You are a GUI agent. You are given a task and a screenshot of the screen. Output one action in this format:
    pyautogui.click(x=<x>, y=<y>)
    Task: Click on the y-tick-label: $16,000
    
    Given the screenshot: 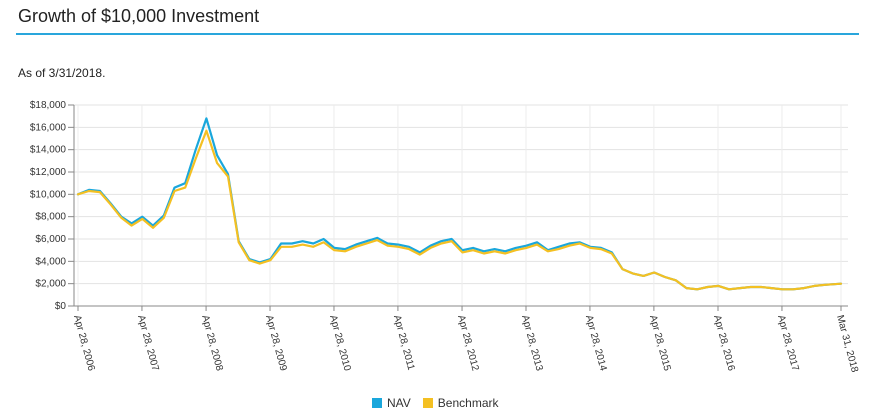 What is the action you would take?
    pyautogui.click(x=48, y=127)
    